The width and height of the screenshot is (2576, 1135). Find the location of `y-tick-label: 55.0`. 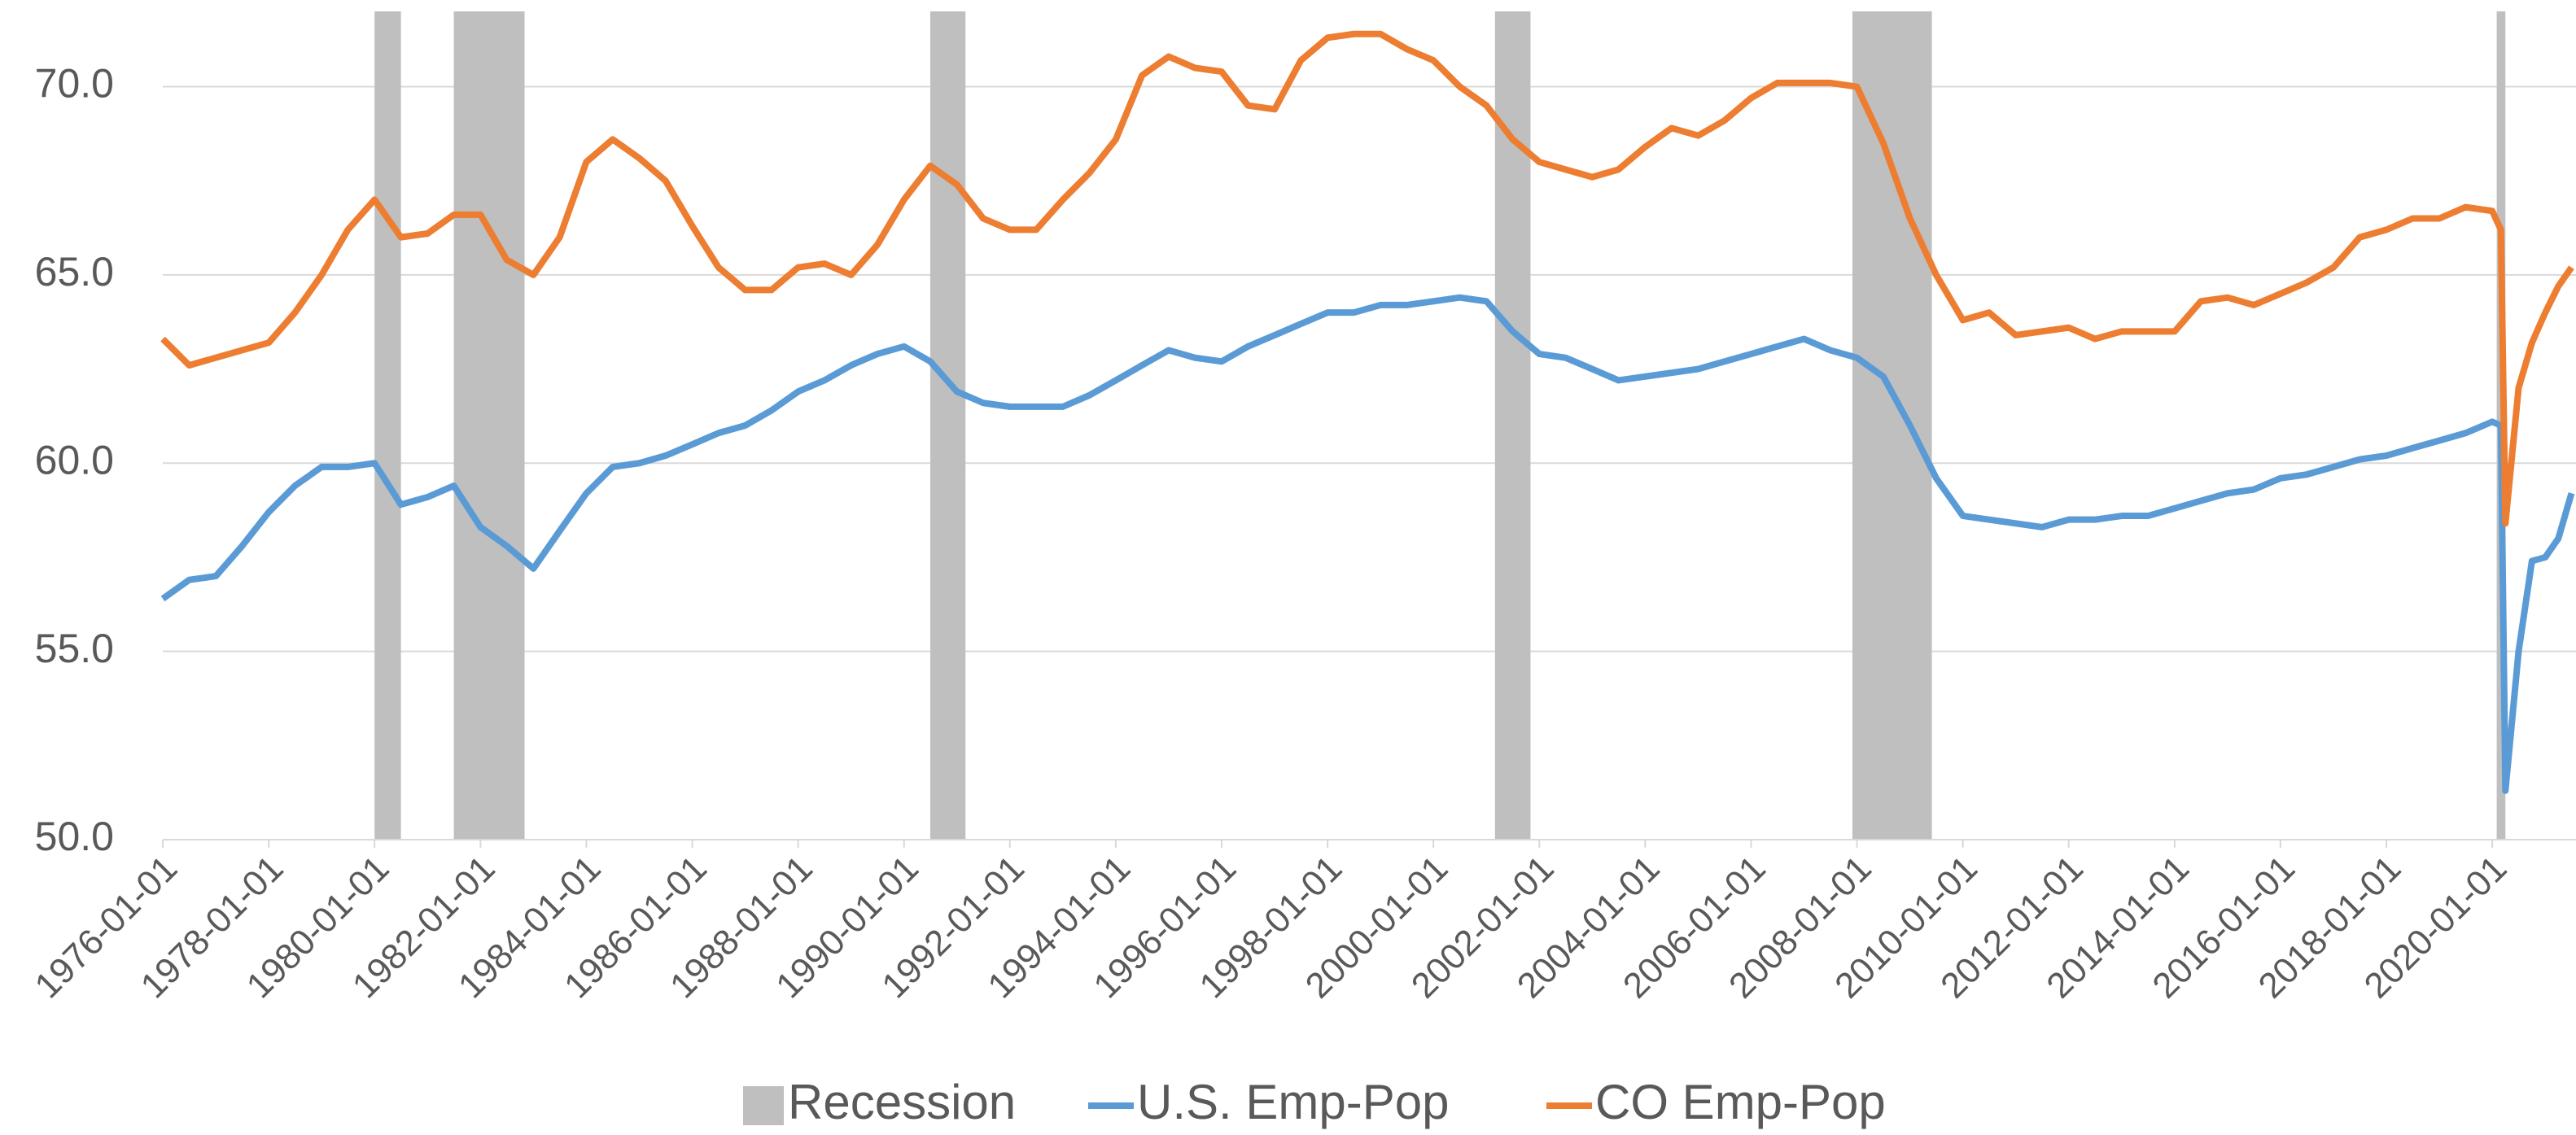

y-tick-label: 55.0 is located at coordinates (74, 648).